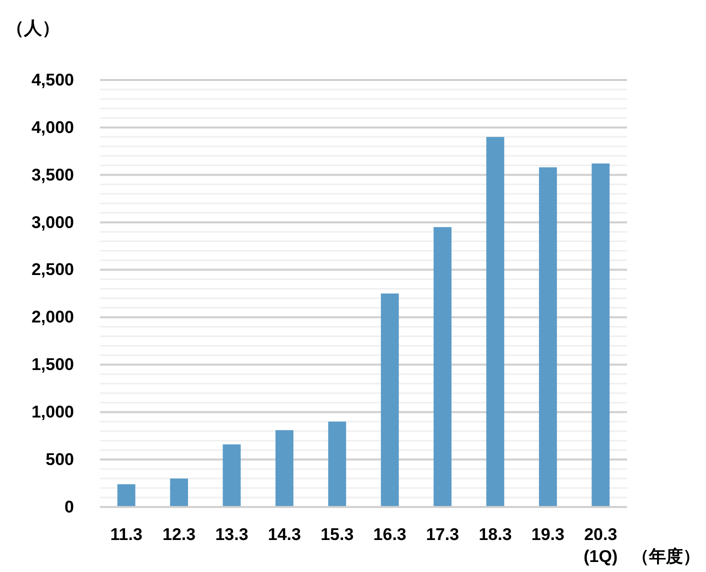 The height and width of the screenshot is (572, 706). I want to click on x-tick-label: 14.3, so click(284, 534).